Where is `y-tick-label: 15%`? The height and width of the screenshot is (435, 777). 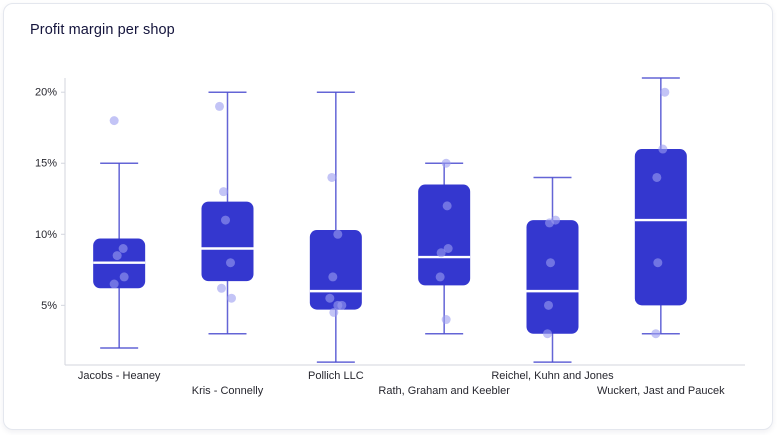 y-tick-label: 15% is located at coordinates (46, 164).